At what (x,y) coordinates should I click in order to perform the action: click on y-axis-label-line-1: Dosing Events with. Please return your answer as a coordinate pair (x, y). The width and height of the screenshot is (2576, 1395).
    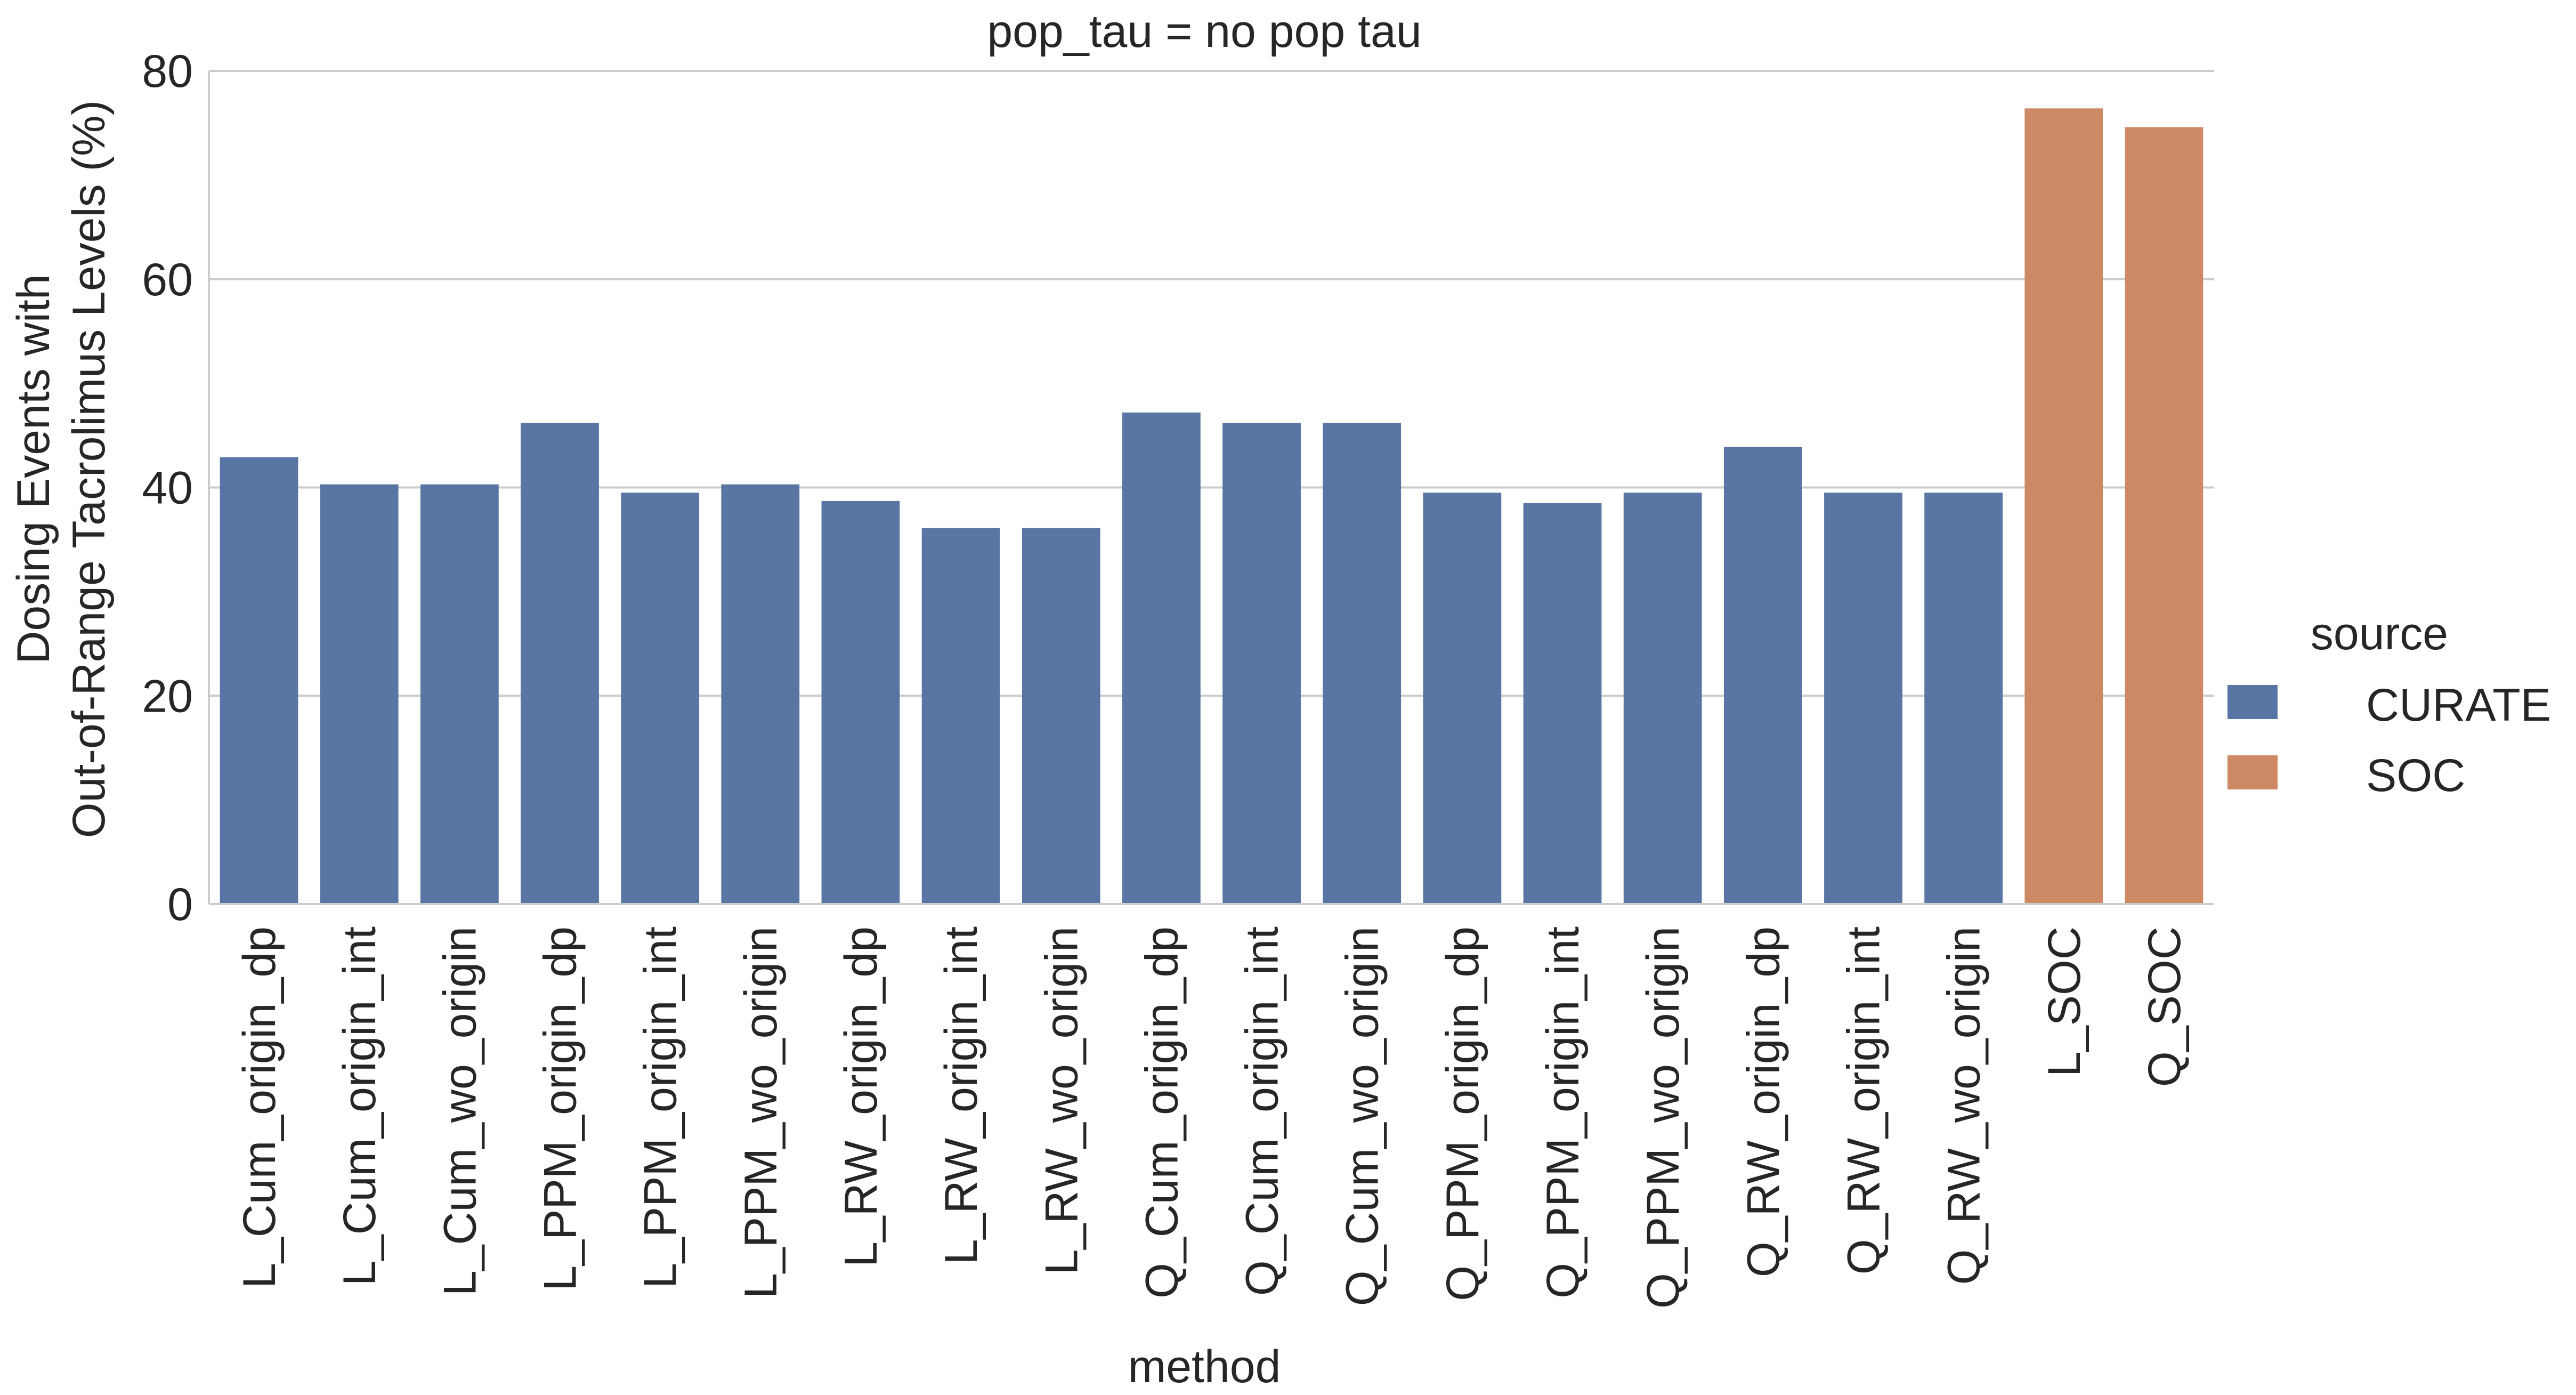
    Looking at the image, I should click on (33, 469).